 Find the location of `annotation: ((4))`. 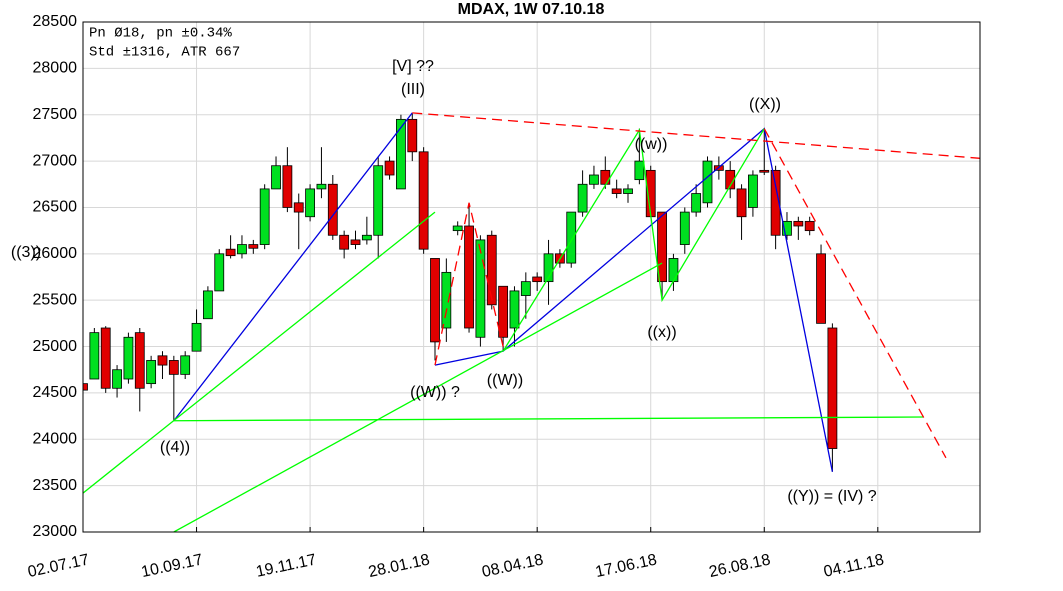

annotation: ((4)) is located at coordinates (175, 447).